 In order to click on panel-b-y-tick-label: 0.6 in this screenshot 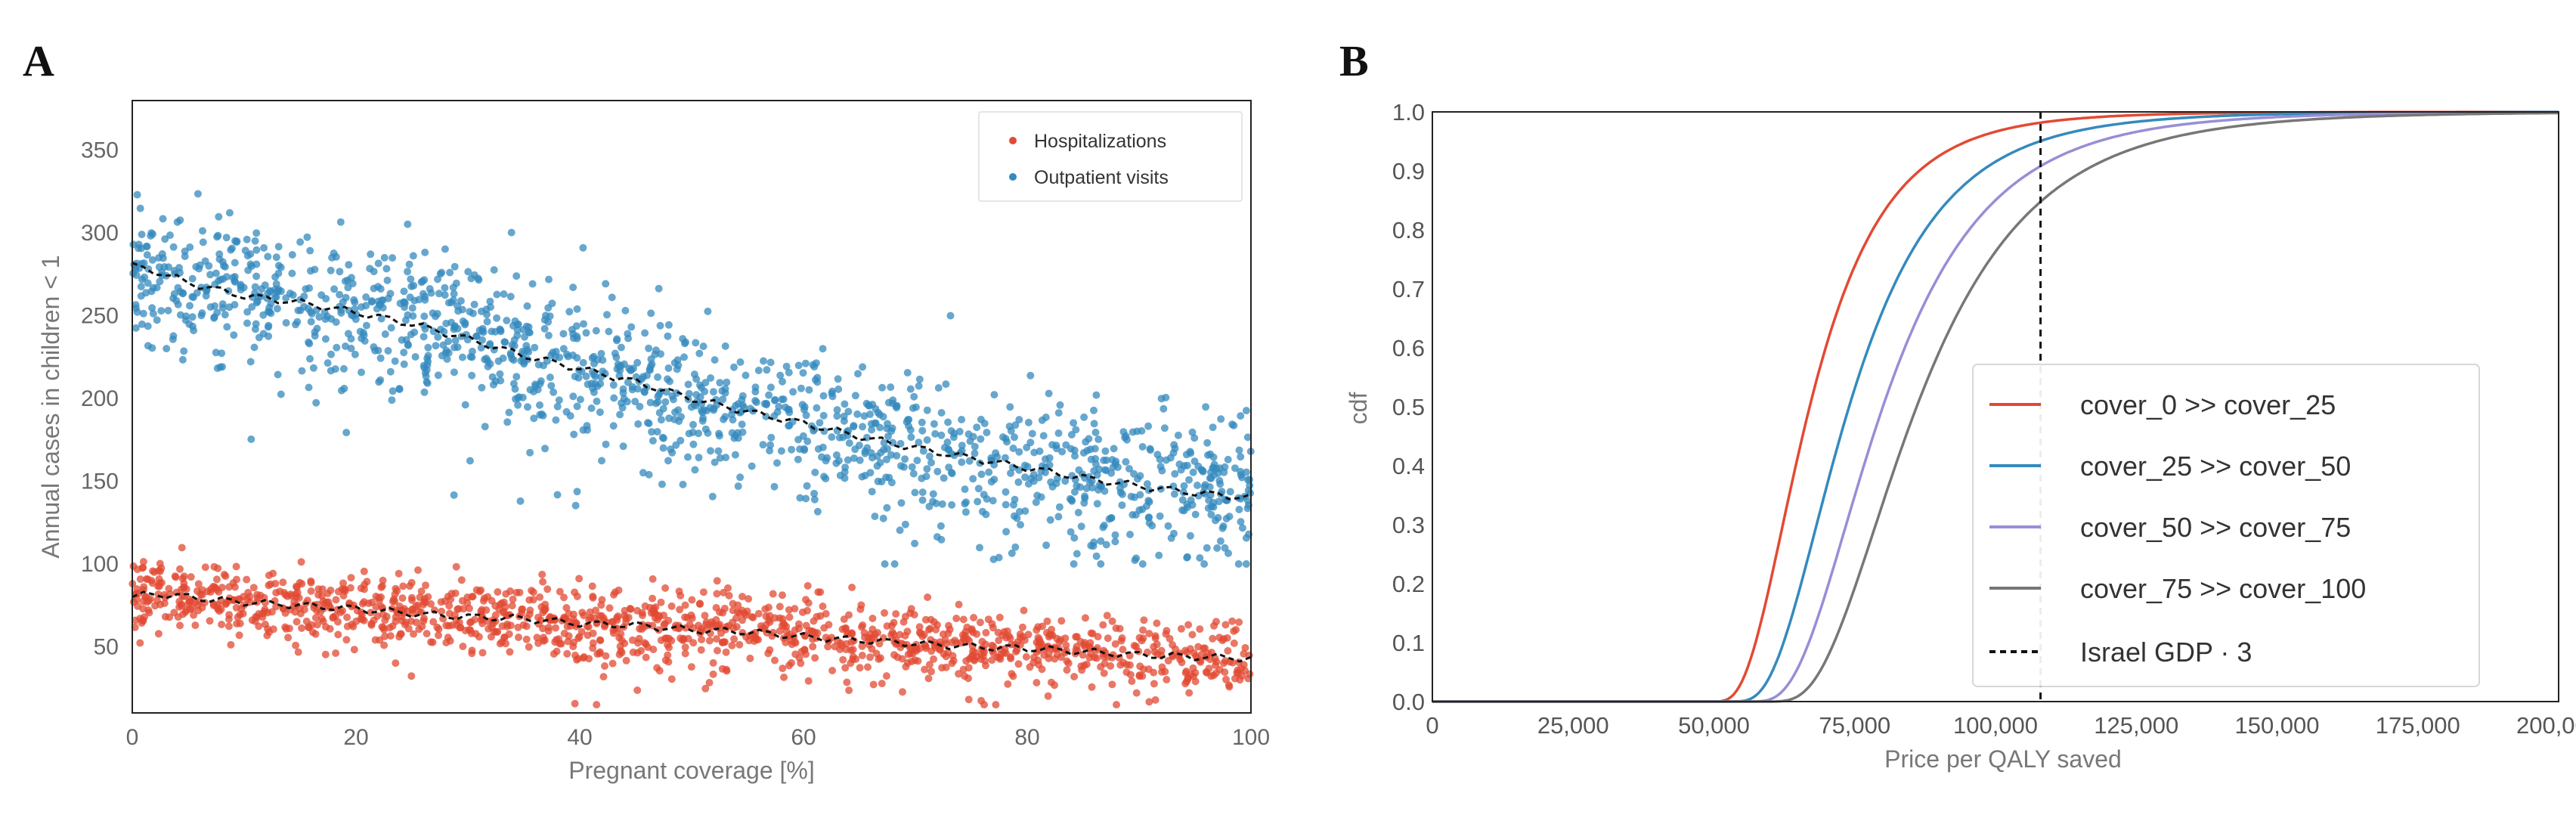, I will do `click(1408, 348)`.